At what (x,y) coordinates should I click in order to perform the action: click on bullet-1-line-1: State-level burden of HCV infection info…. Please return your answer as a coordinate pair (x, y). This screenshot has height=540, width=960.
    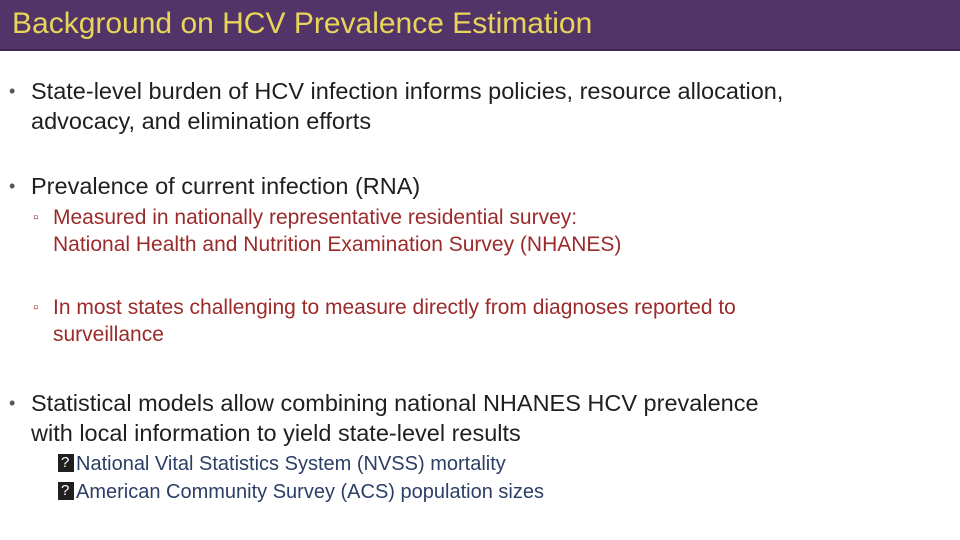
    Looking at the image, I should click on (407, 91).